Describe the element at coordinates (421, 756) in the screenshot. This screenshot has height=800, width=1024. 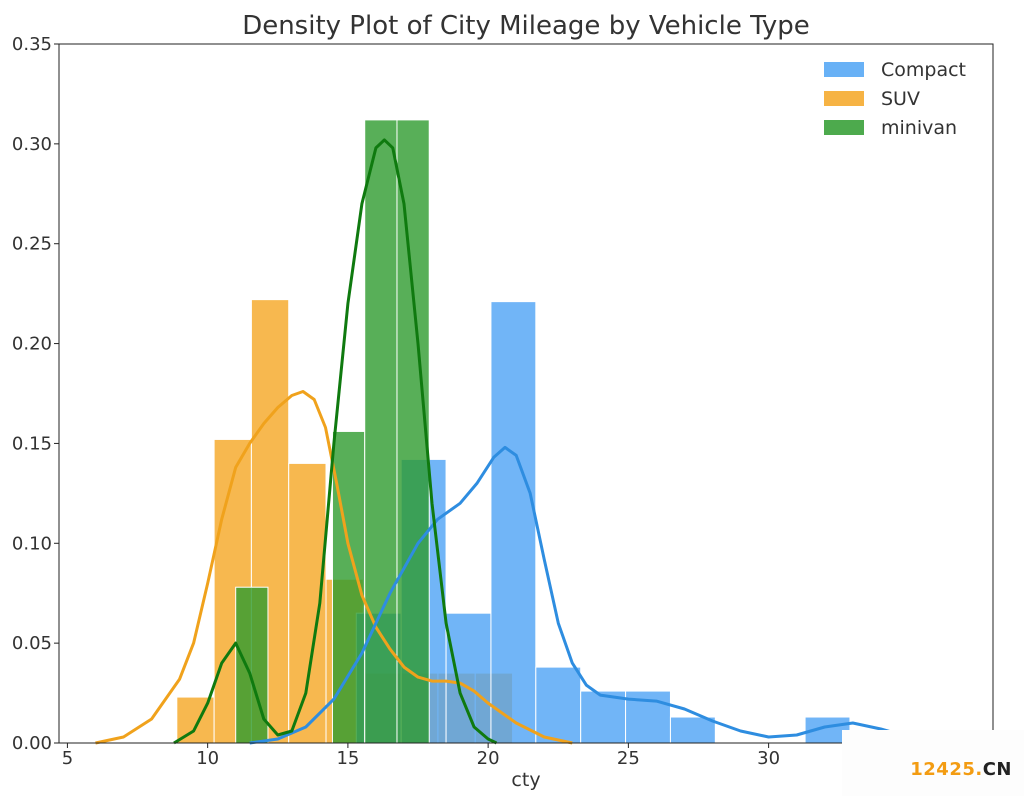
I see `x-axis-ticks: 5 10 15 20 25 30` at that location.